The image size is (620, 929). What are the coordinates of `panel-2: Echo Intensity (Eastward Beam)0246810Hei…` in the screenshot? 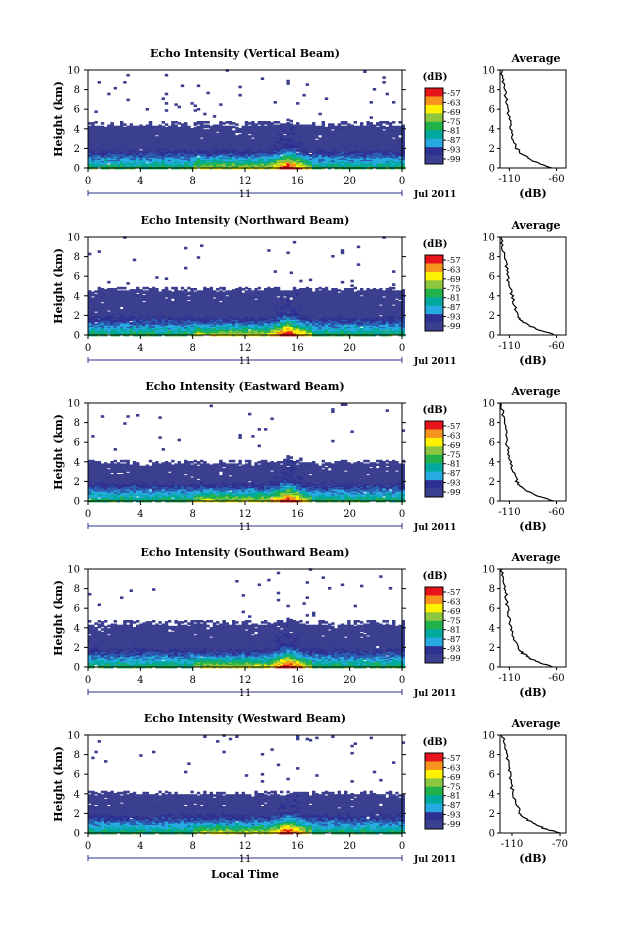 It's located at (309, 456).